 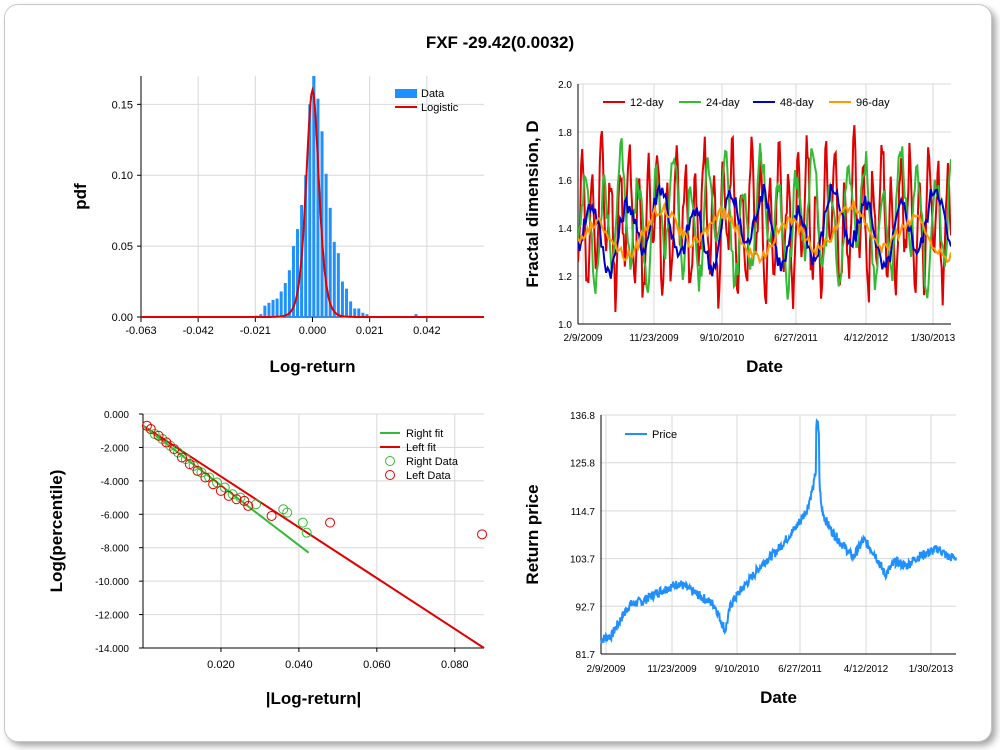 What do you see at coordinates (931, 669) in the screenshot?
I see `price-xtick-label: 1/30/2013` at bounding box center [931, 669].